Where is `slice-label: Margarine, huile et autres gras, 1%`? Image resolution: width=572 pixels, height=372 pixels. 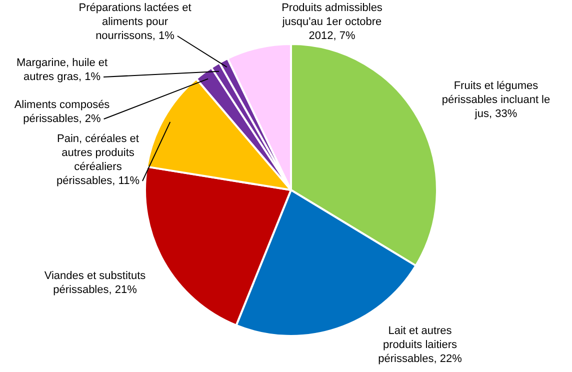 slice-label: Margarine, huile et autres gras, 1% is located at coordinates (62, 70).